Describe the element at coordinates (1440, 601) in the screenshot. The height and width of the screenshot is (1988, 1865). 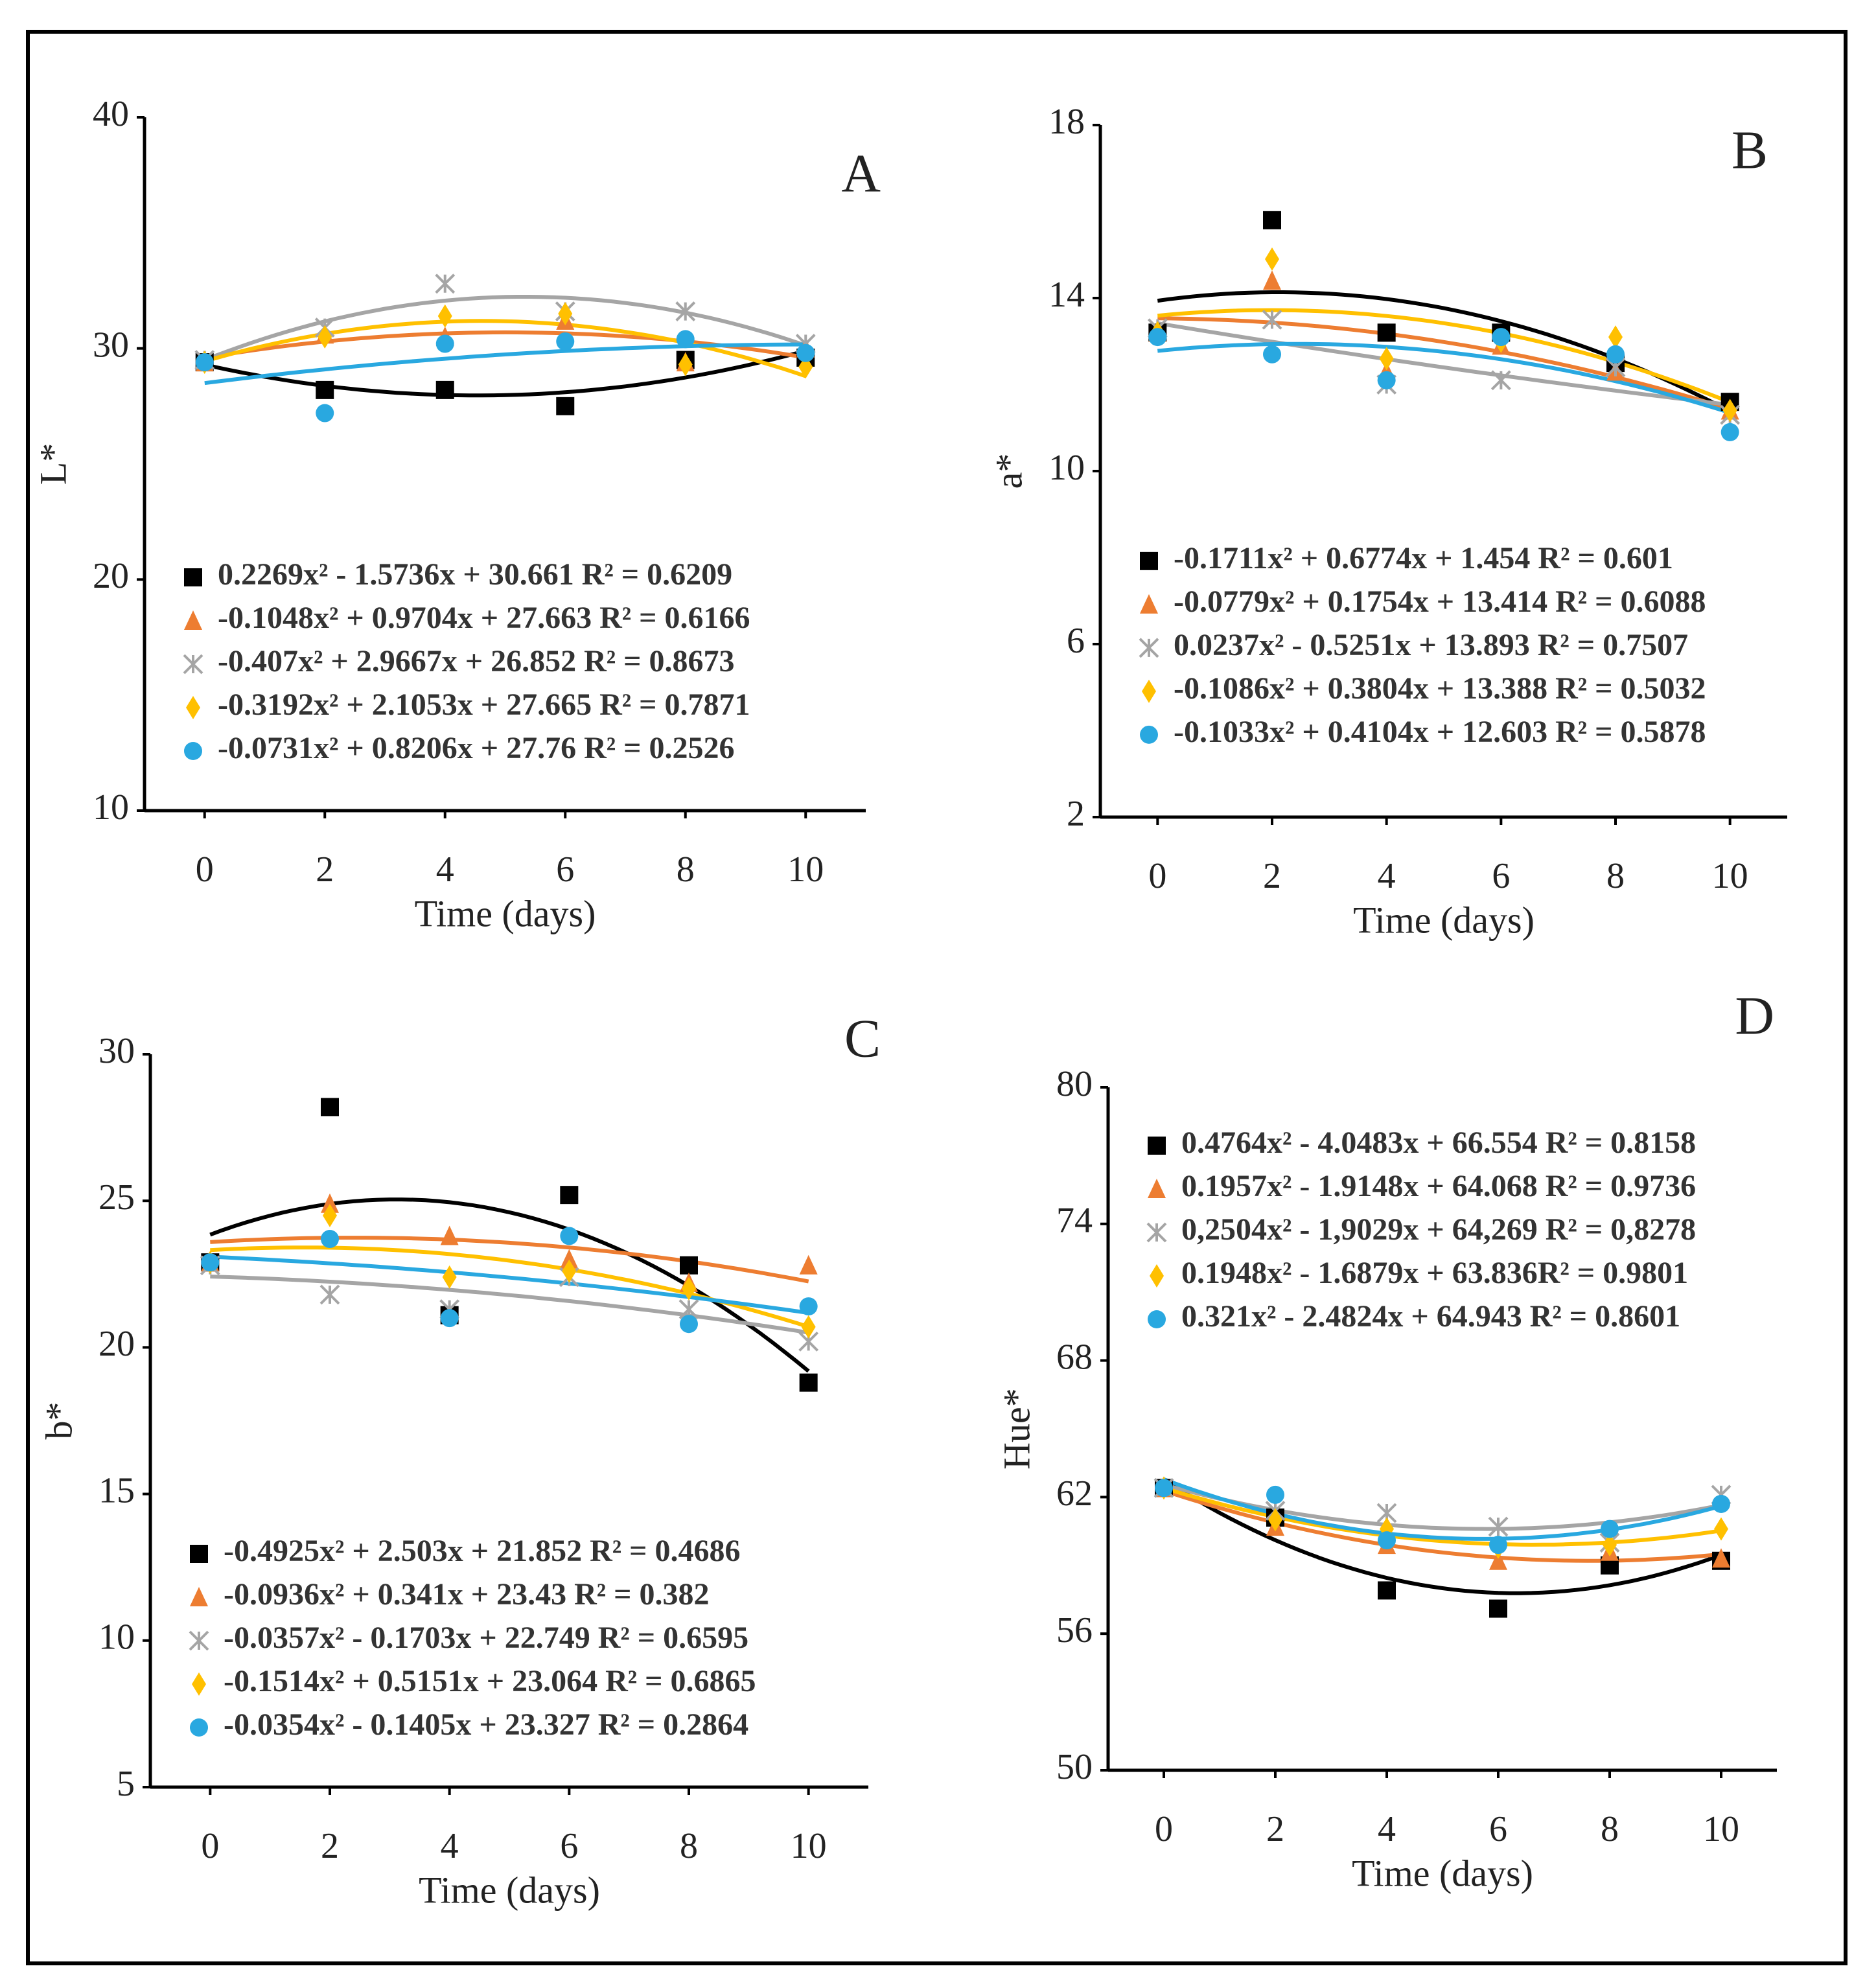
I see `legend-label: -0.0779x² + 0.1754x + 13.414 R² = 0.6088` at that location.